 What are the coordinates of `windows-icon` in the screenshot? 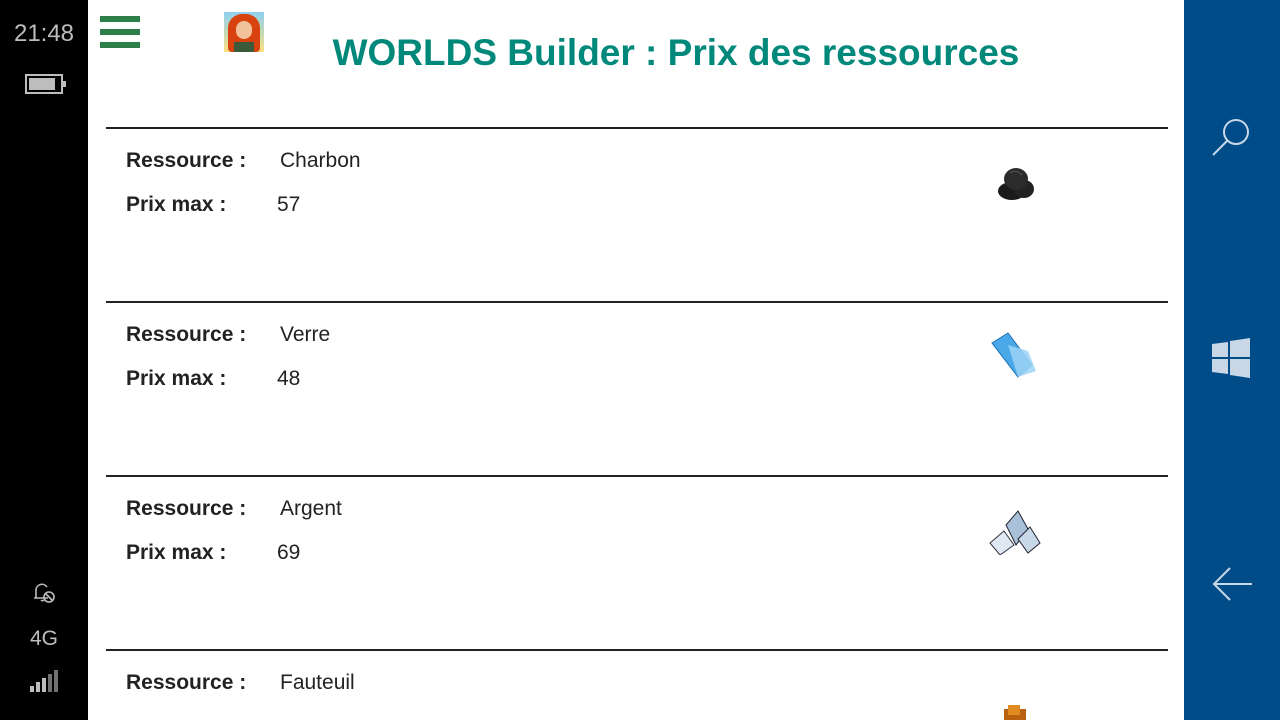 It's located at (1232, 358).